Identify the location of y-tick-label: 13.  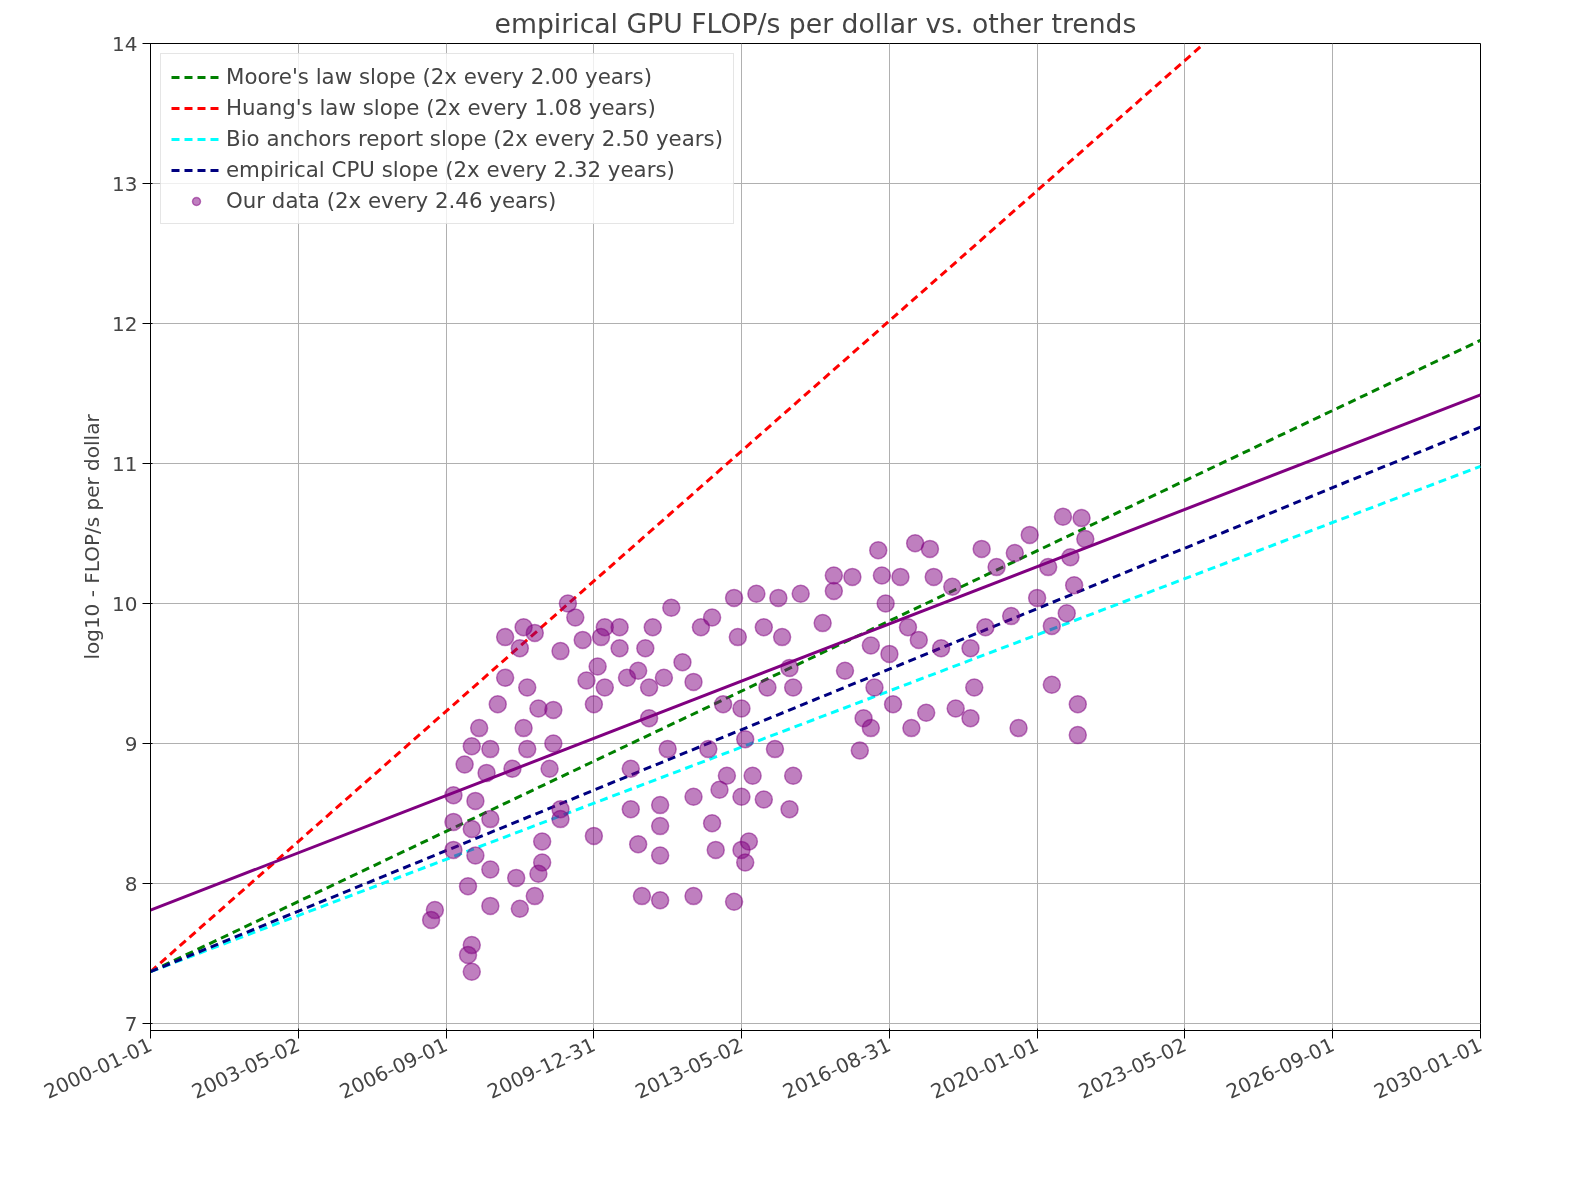
(125, 183).